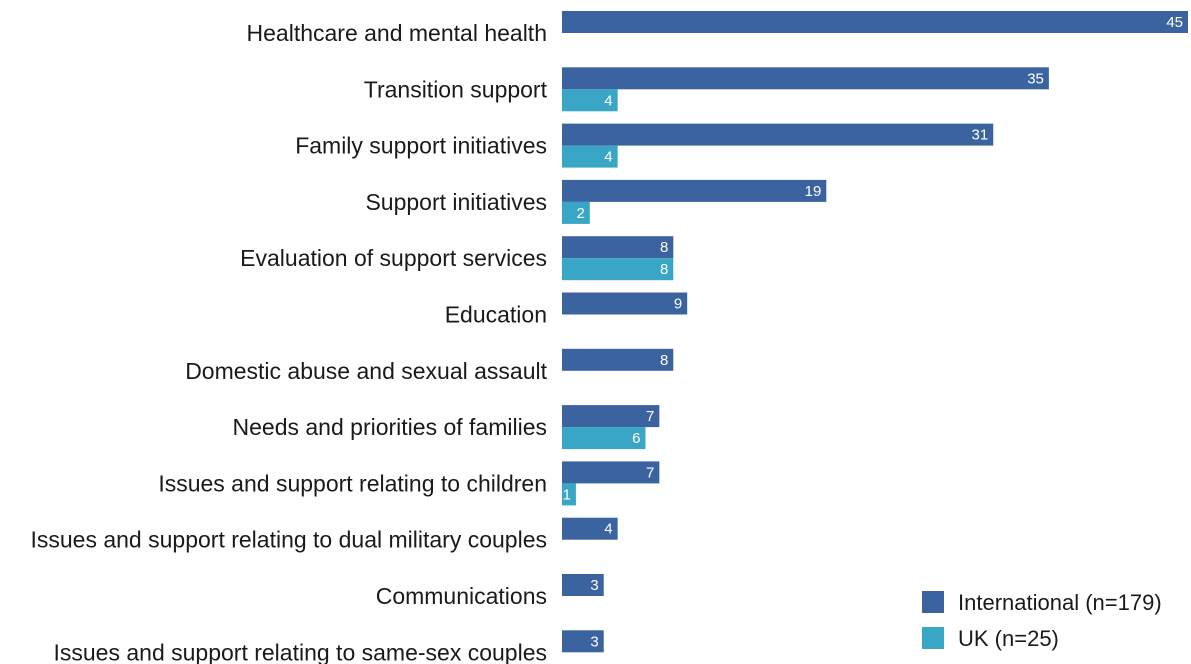  Describe the element at coordinates (1174, 22) in the screenshot. I see `data-label: 45` at that location.